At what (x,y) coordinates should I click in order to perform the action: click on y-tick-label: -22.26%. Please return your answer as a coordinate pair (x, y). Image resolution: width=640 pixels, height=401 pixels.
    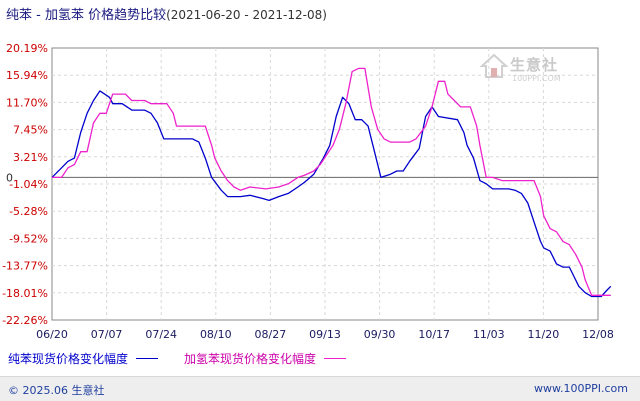
    Looking at the image, I should click on (25, 320).